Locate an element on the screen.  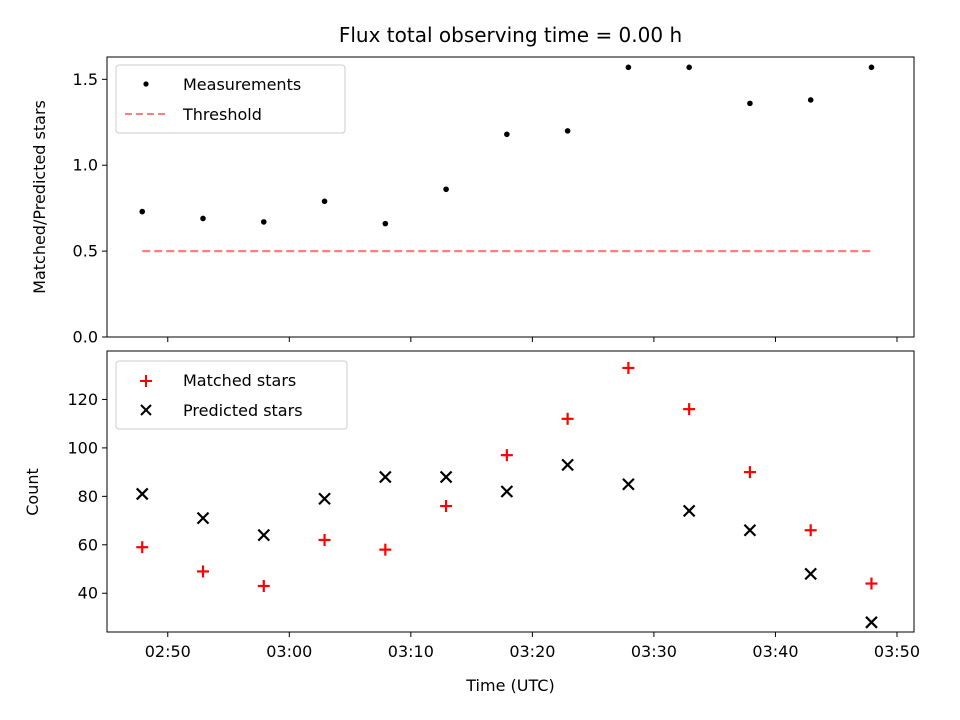
x-tick-label: 03:40 is located at coordinates (775, 651).